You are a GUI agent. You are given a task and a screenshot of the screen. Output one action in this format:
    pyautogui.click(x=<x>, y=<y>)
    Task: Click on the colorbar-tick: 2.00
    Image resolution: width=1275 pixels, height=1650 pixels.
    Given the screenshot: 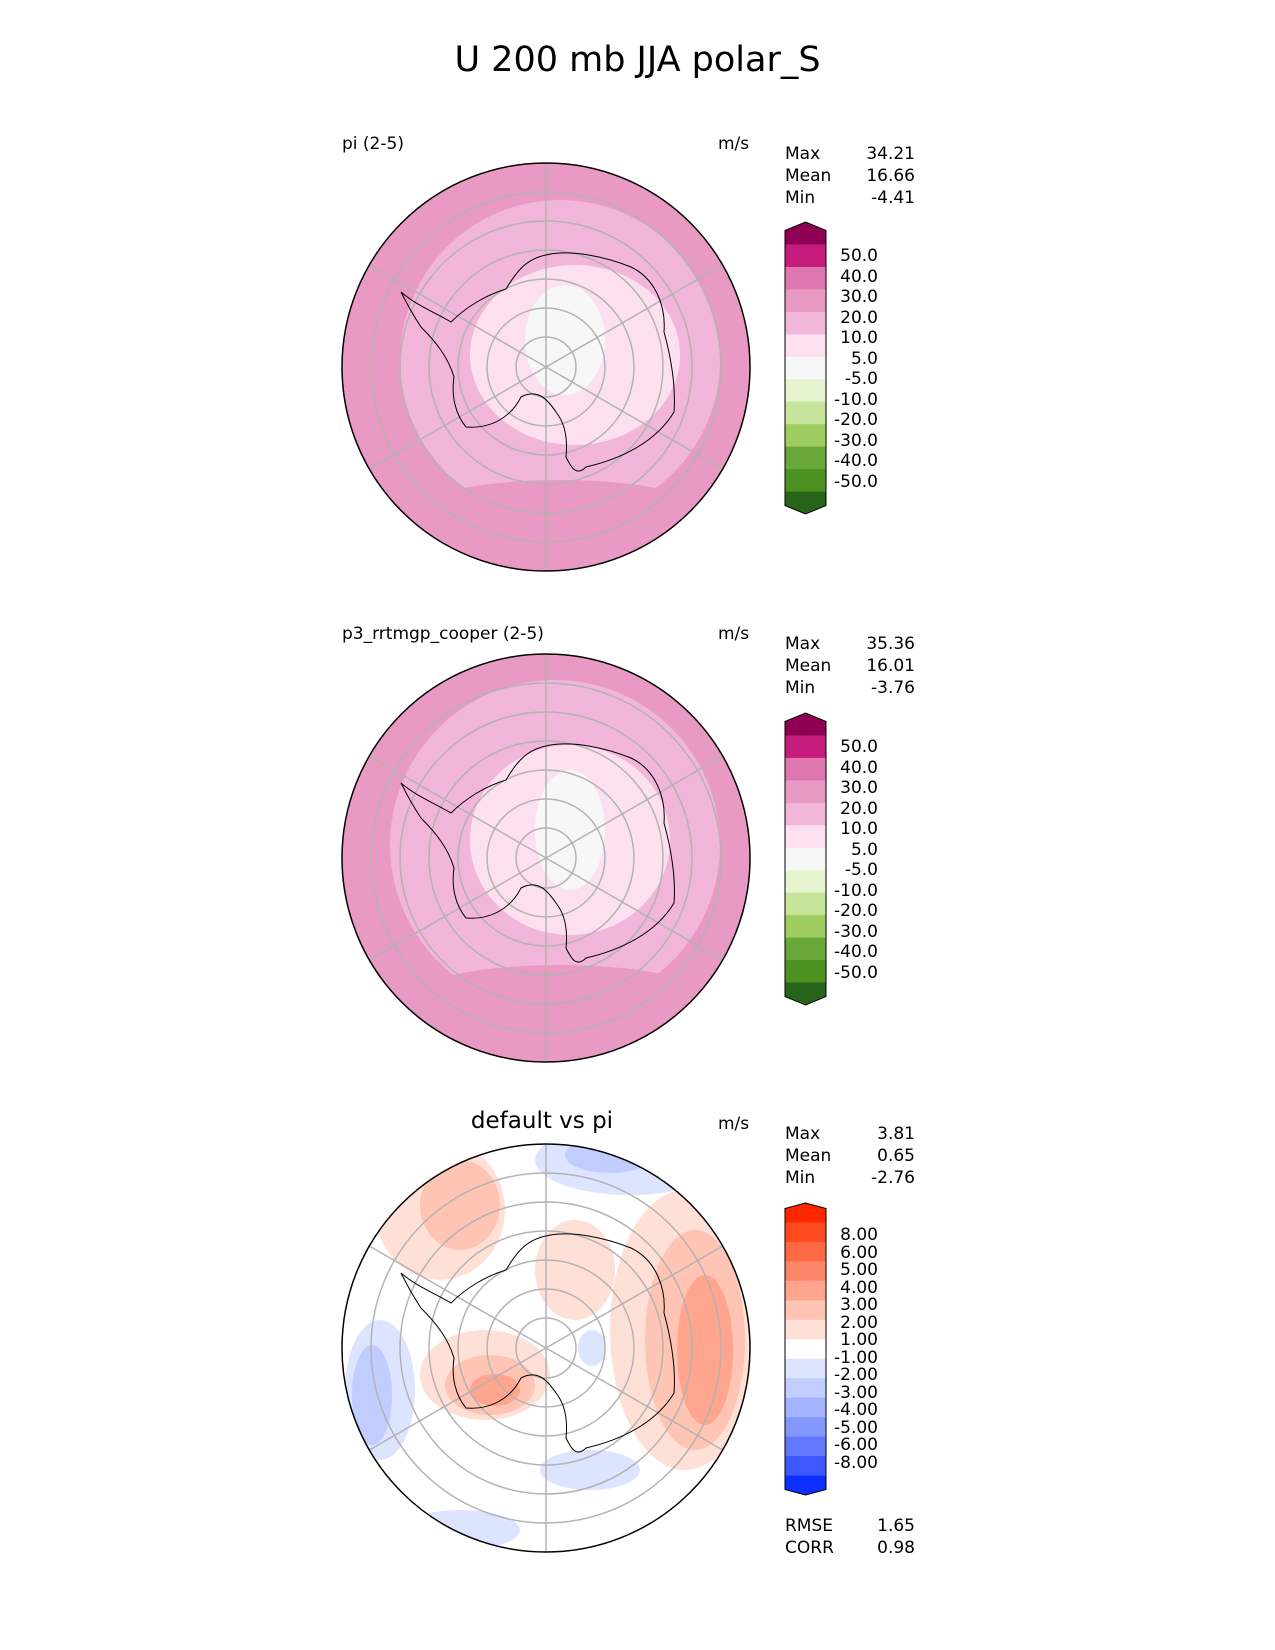 What is the action you would take?
    pyautogui.click(x=859, y=1323)
    